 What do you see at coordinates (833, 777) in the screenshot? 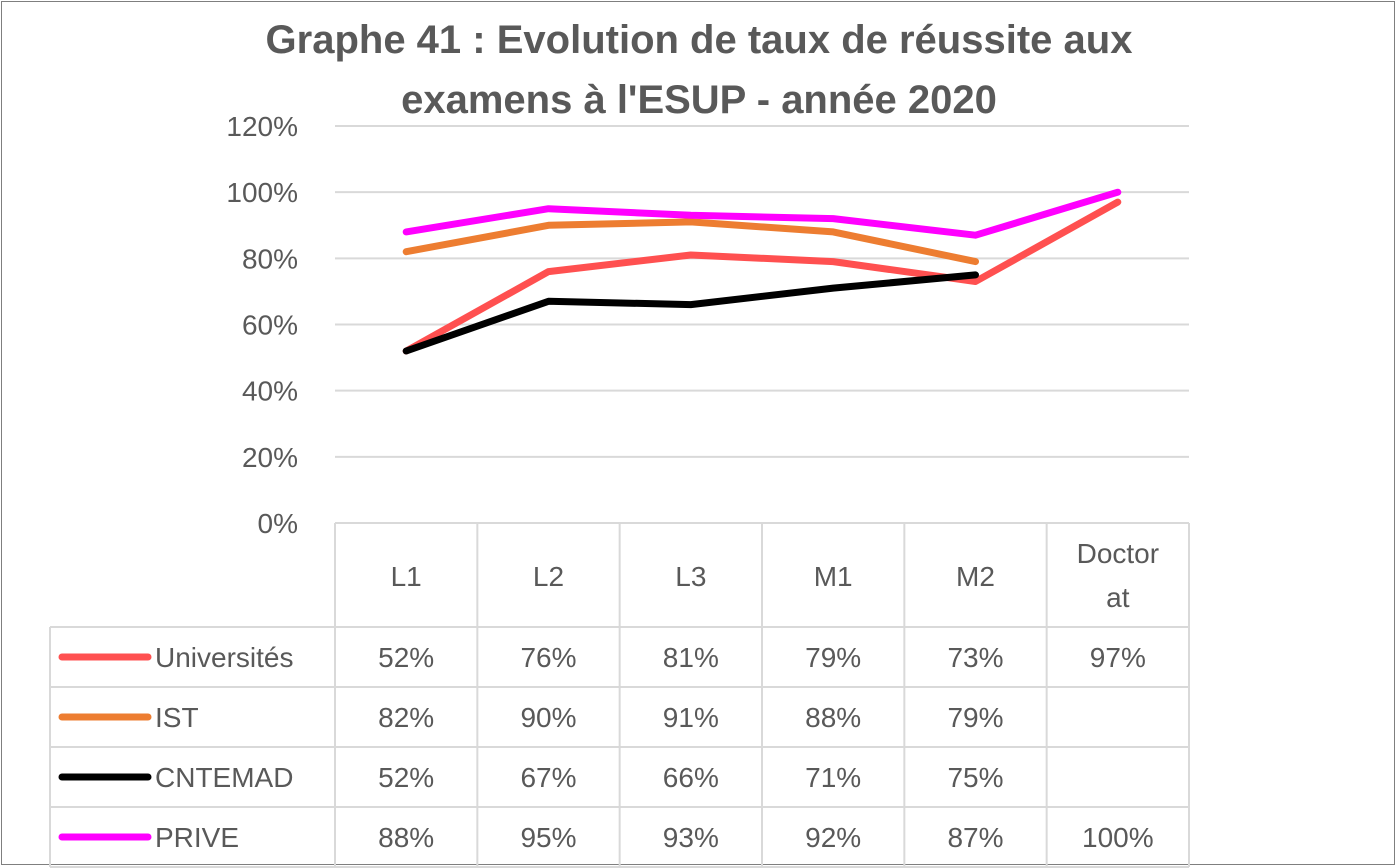
I see `data-label: 71%` at bounding box center [833, 777].